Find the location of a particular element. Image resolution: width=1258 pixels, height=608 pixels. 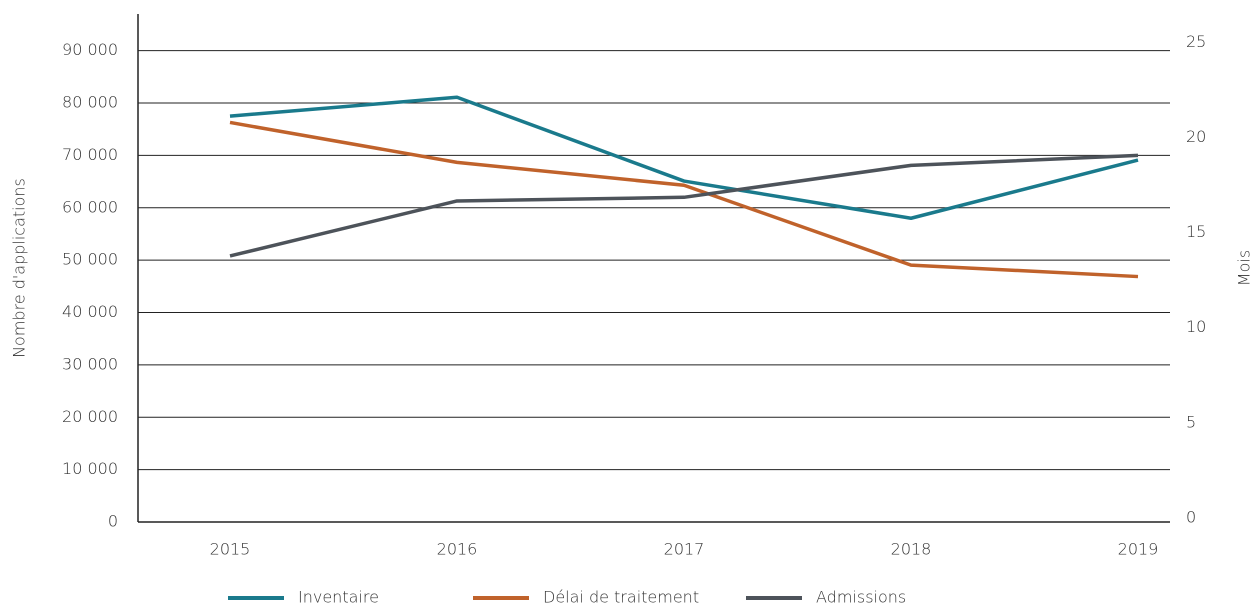

y-tick-label: 80 000 is located at coordinates (90, 102).